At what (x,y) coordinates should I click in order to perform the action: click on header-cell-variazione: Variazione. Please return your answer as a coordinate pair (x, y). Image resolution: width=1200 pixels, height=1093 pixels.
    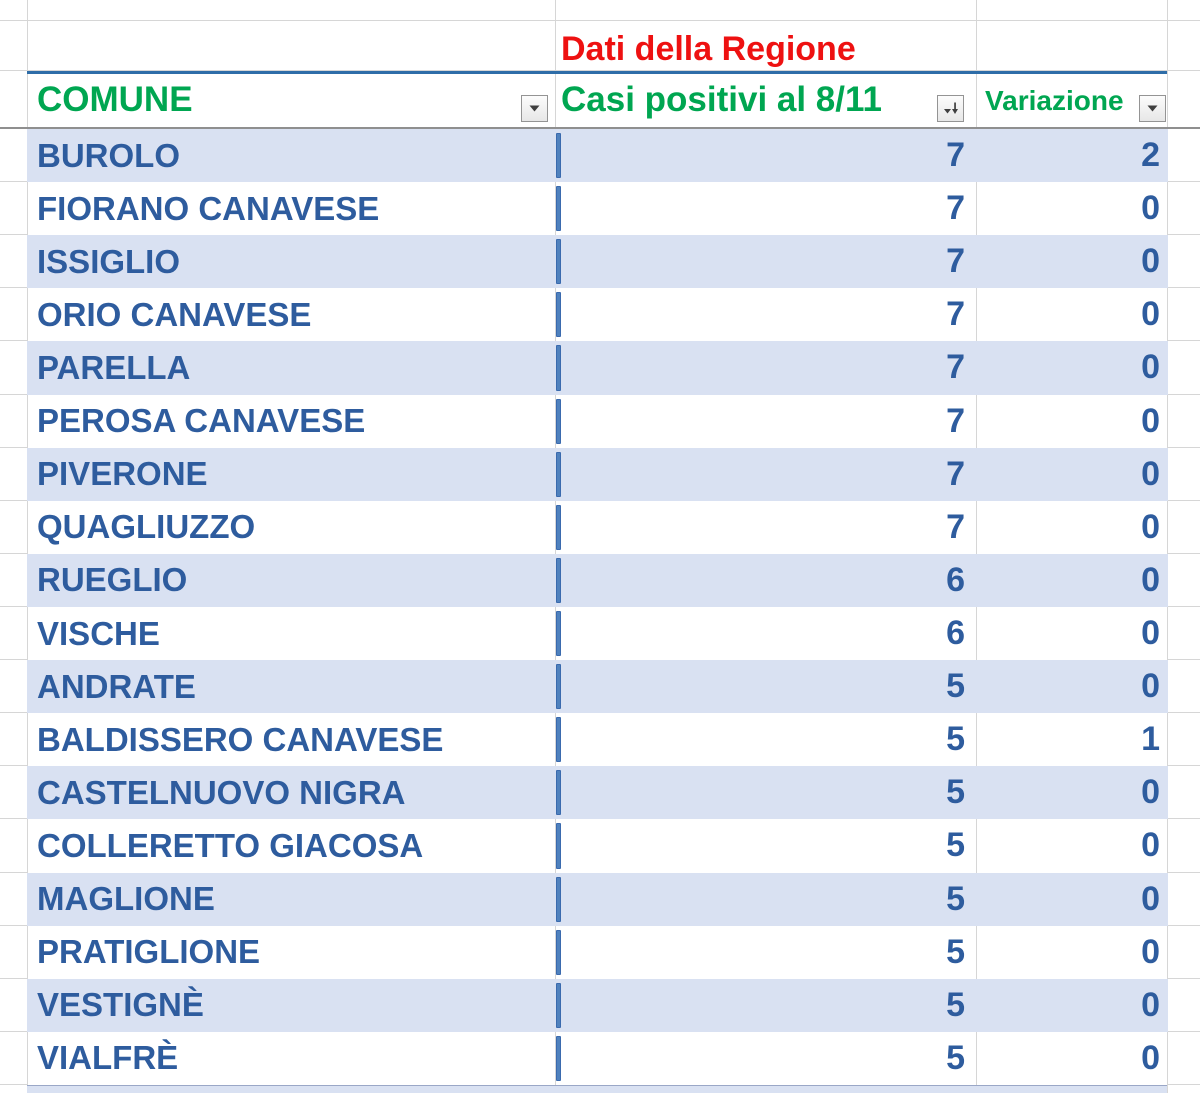
    Looking at the image, I should click on (1072, 98).